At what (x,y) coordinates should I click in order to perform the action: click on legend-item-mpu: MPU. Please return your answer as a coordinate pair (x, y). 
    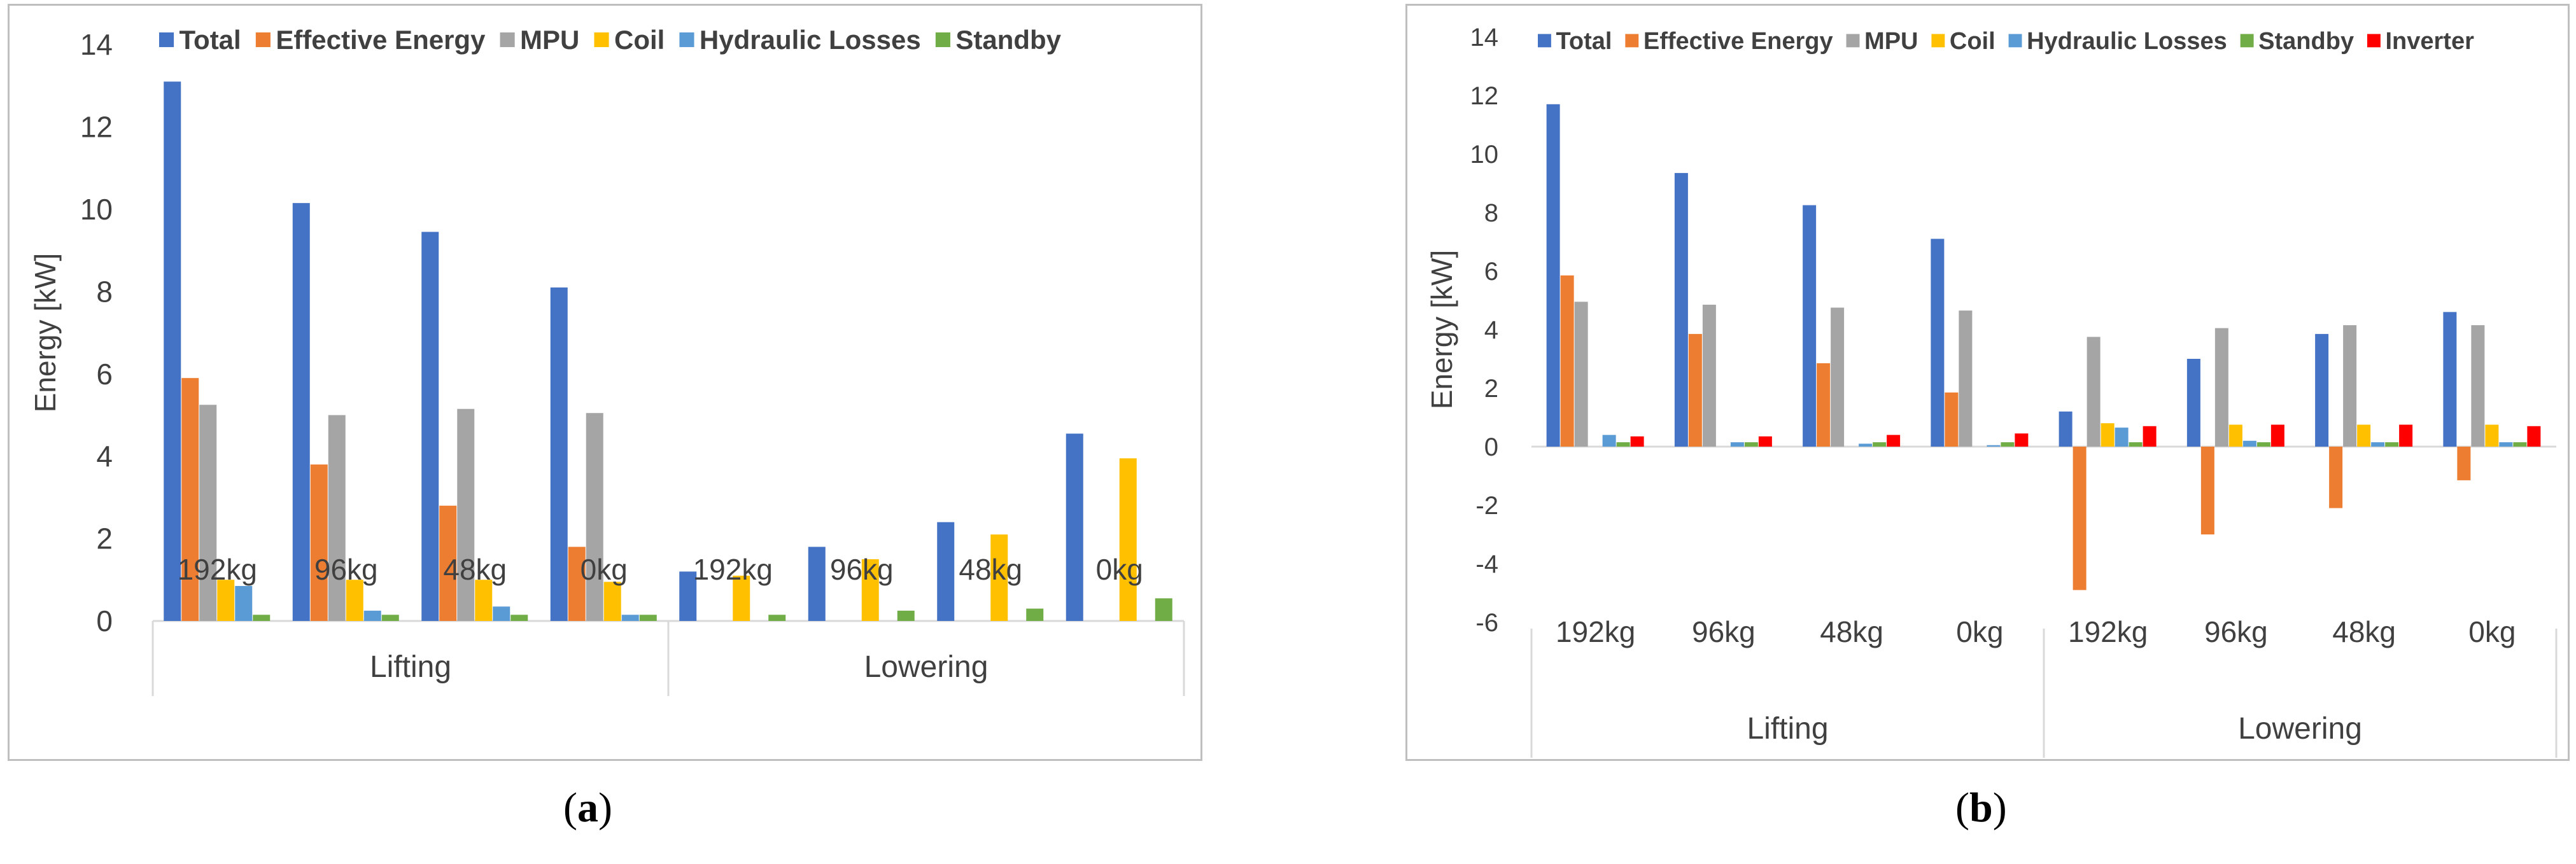
    Looking at the image, I should click on (1882, 41).